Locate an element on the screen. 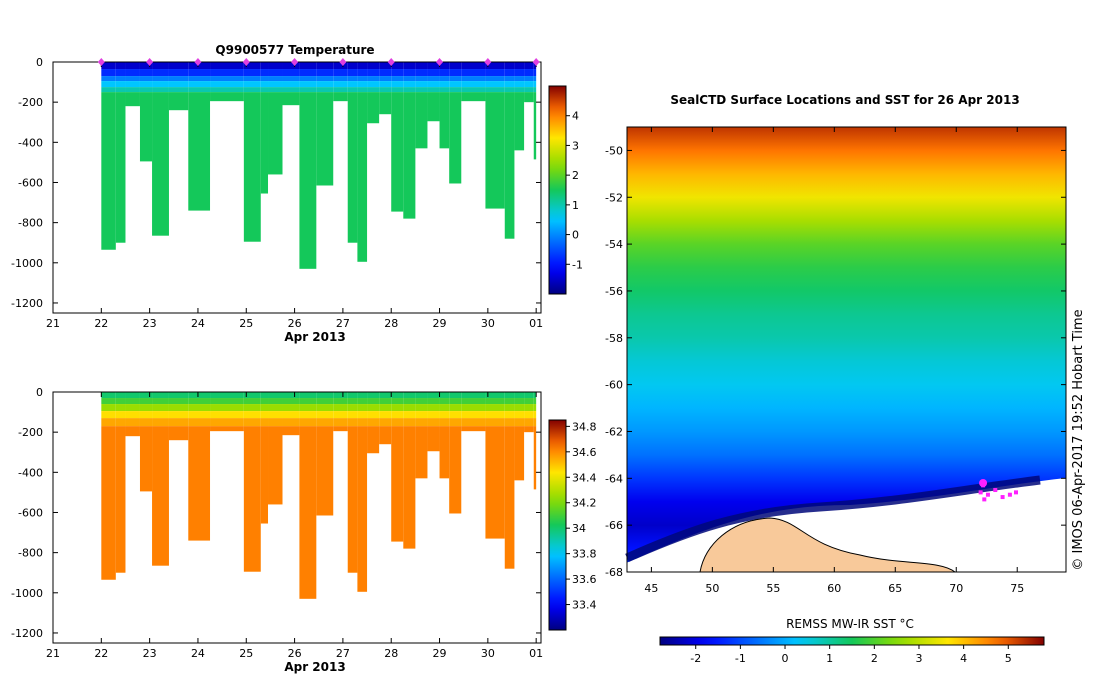 The width and height of the screenshot is (1099, 700). profile-marker is located at coordinates (343, 62).